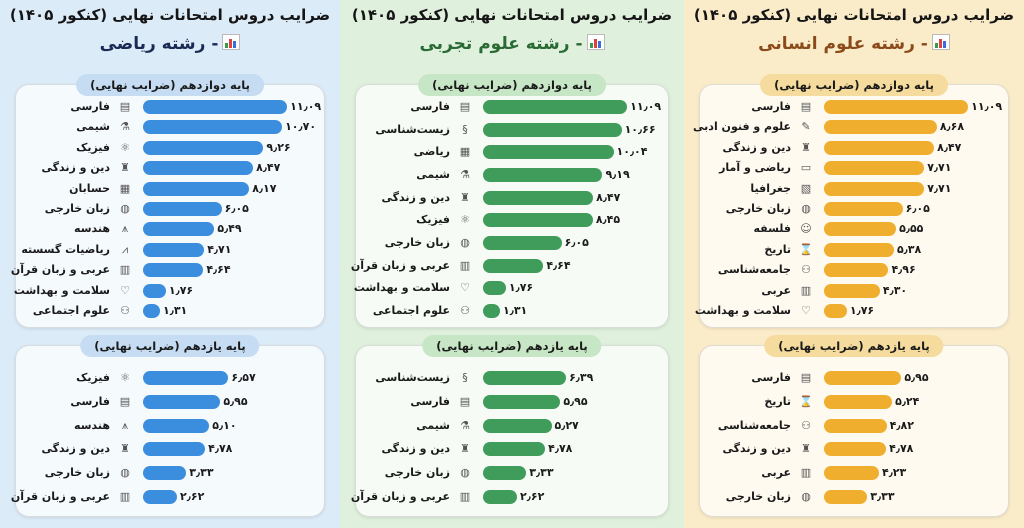 The image size is (1024, 528). Describe the element at coordinates (772, 229) in the screenshot. I see `category-label: فلسفه` at that location.